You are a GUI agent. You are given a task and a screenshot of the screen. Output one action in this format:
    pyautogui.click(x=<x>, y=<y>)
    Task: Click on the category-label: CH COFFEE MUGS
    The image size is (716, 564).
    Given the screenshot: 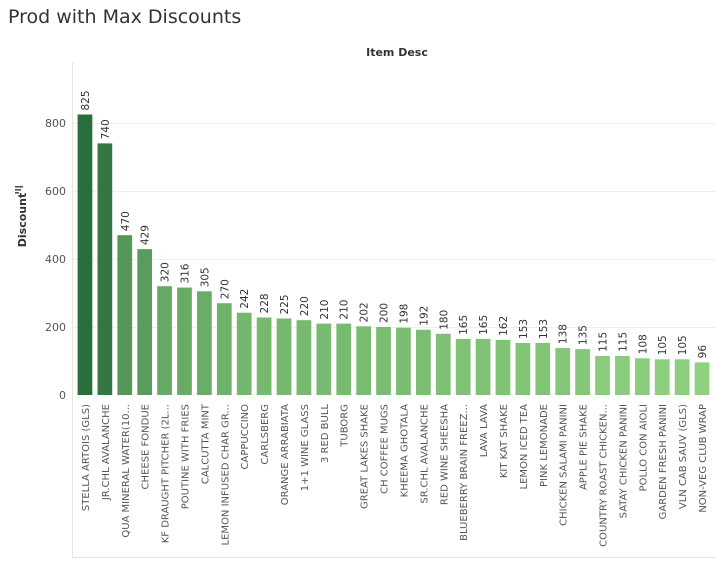 What is the action you would take?
    pyautogui.click(x=385, y=449)
    